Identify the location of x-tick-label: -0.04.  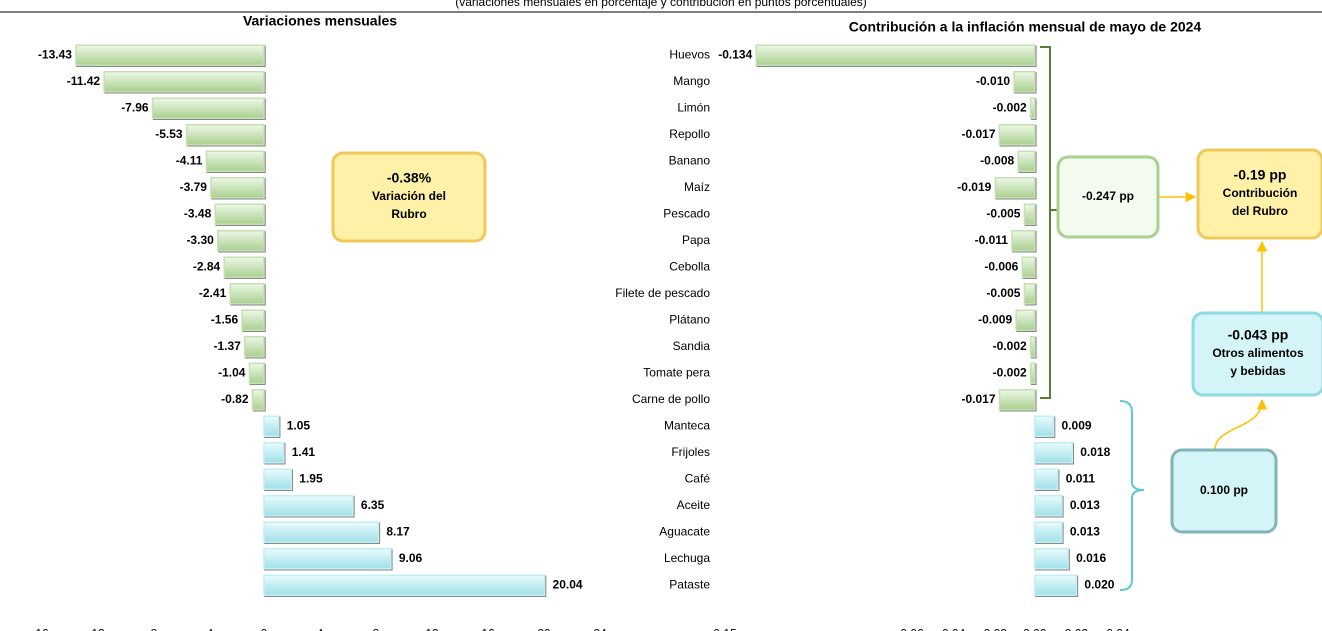
(952, 629).